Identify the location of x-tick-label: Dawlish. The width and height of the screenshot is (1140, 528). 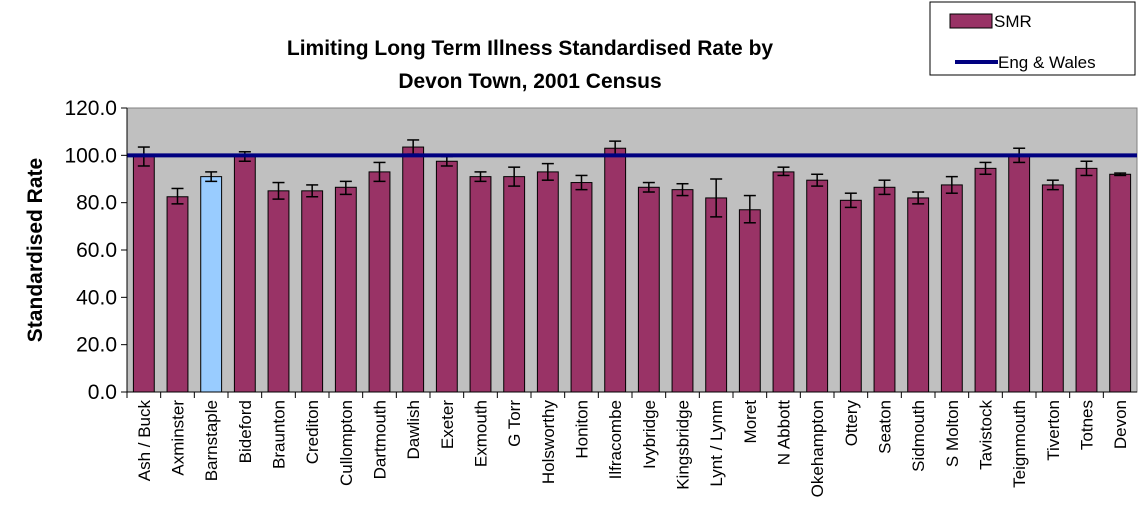
(413, 430).